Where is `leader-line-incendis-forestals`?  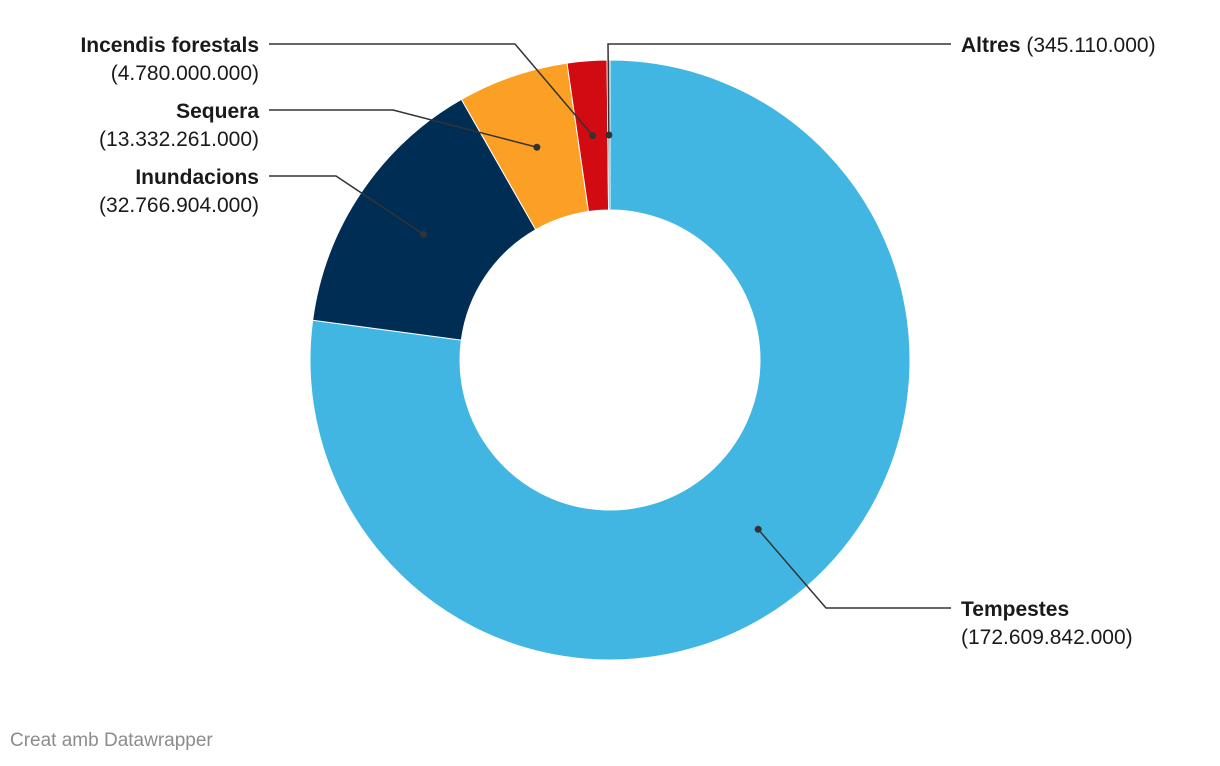 leader-line-incendis-forestals is located at coordinates (431, 90).